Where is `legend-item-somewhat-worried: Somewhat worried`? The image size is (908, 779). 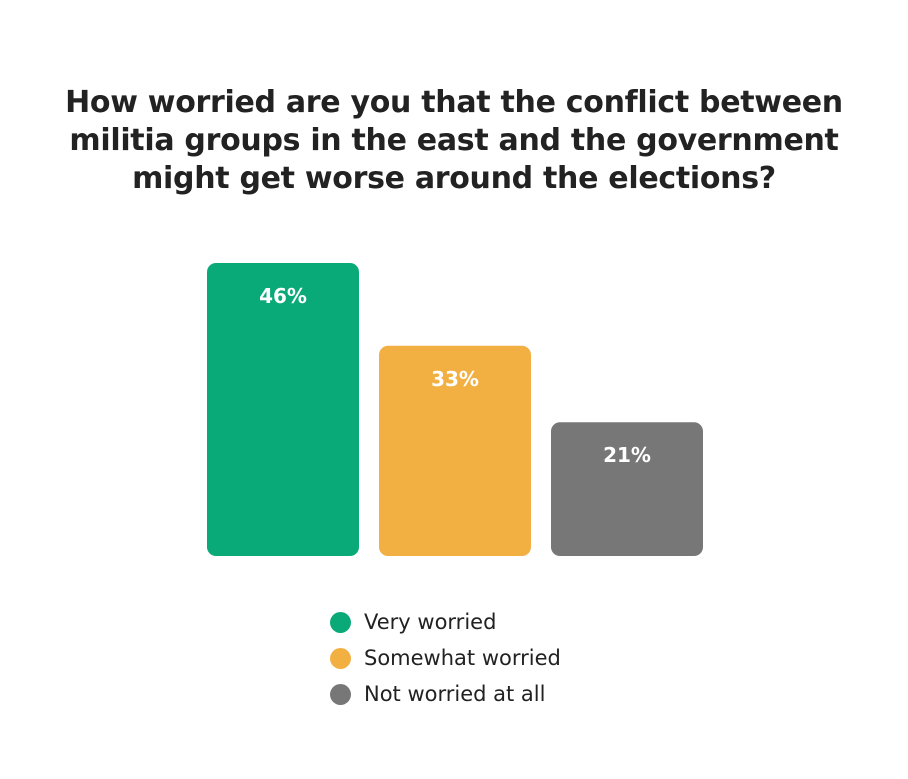
legend-item-somewhat-worried: Somewhat worried is located at coordinates (445, 658).